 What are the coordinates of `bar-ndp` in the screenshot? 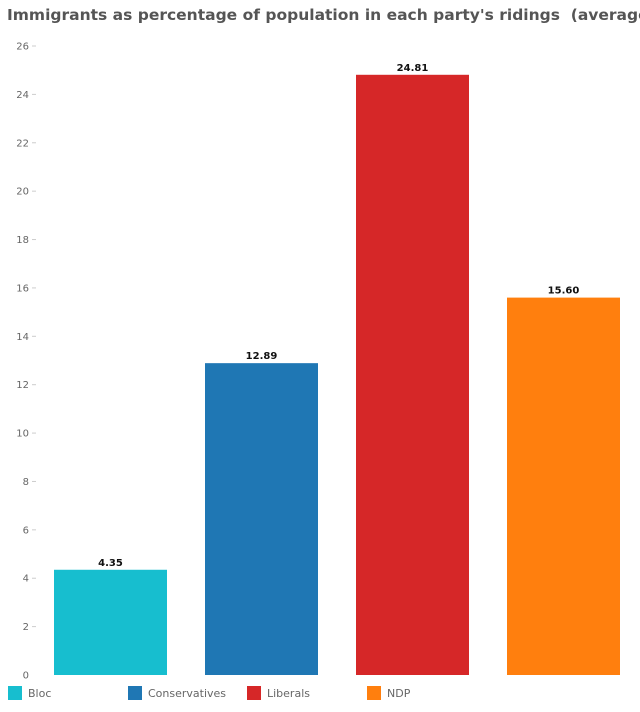 It's located at (563, 486).